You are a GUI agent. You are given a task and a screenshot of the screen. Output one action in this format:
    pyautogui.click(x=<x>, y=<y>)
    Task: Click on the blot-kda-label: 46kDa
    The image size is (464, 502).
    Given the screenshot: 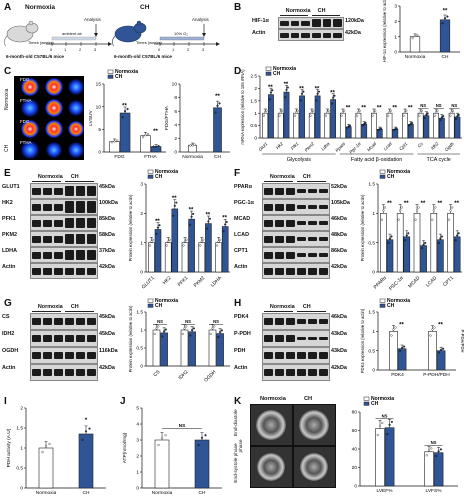 What is the action you would take?
    pyautogui.click(x=339, y=317)
    